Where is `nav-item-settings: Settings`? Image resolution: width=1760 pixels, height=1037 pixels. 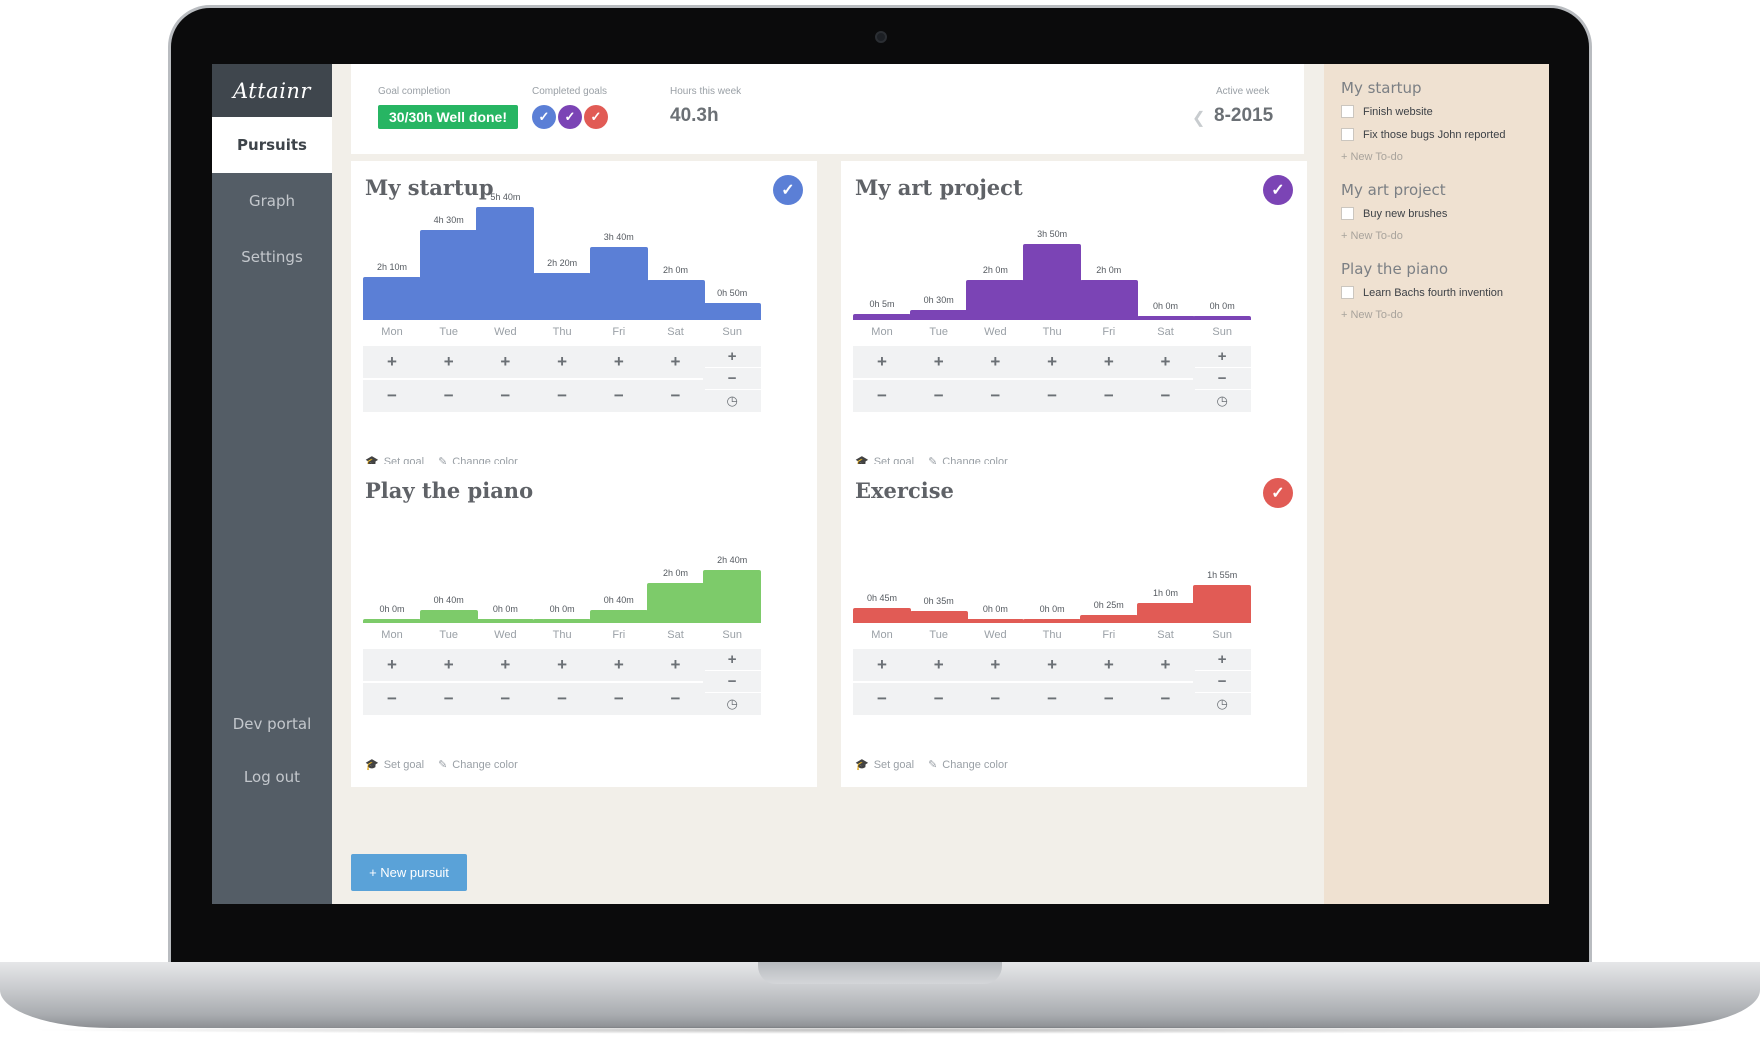
nav-item-settings: Settings is located at coordinates (272, 257).